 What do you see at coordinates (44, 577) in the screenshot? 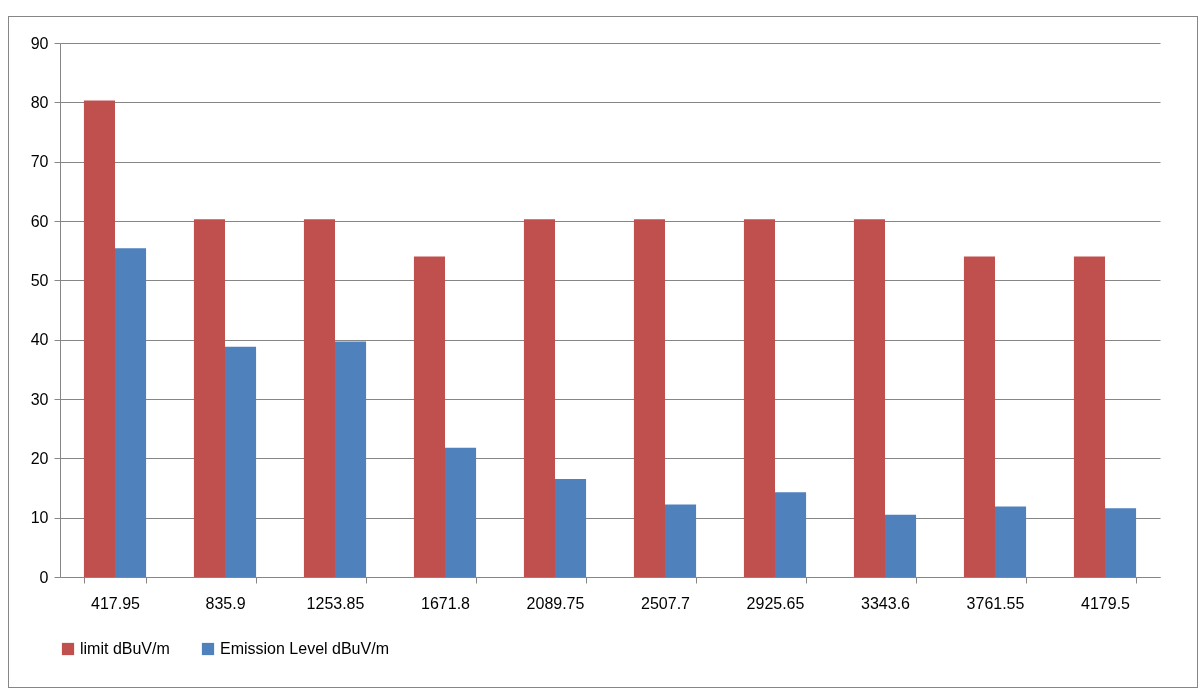
I see `y-tick-label: 0` at bounding box center [44, 577].